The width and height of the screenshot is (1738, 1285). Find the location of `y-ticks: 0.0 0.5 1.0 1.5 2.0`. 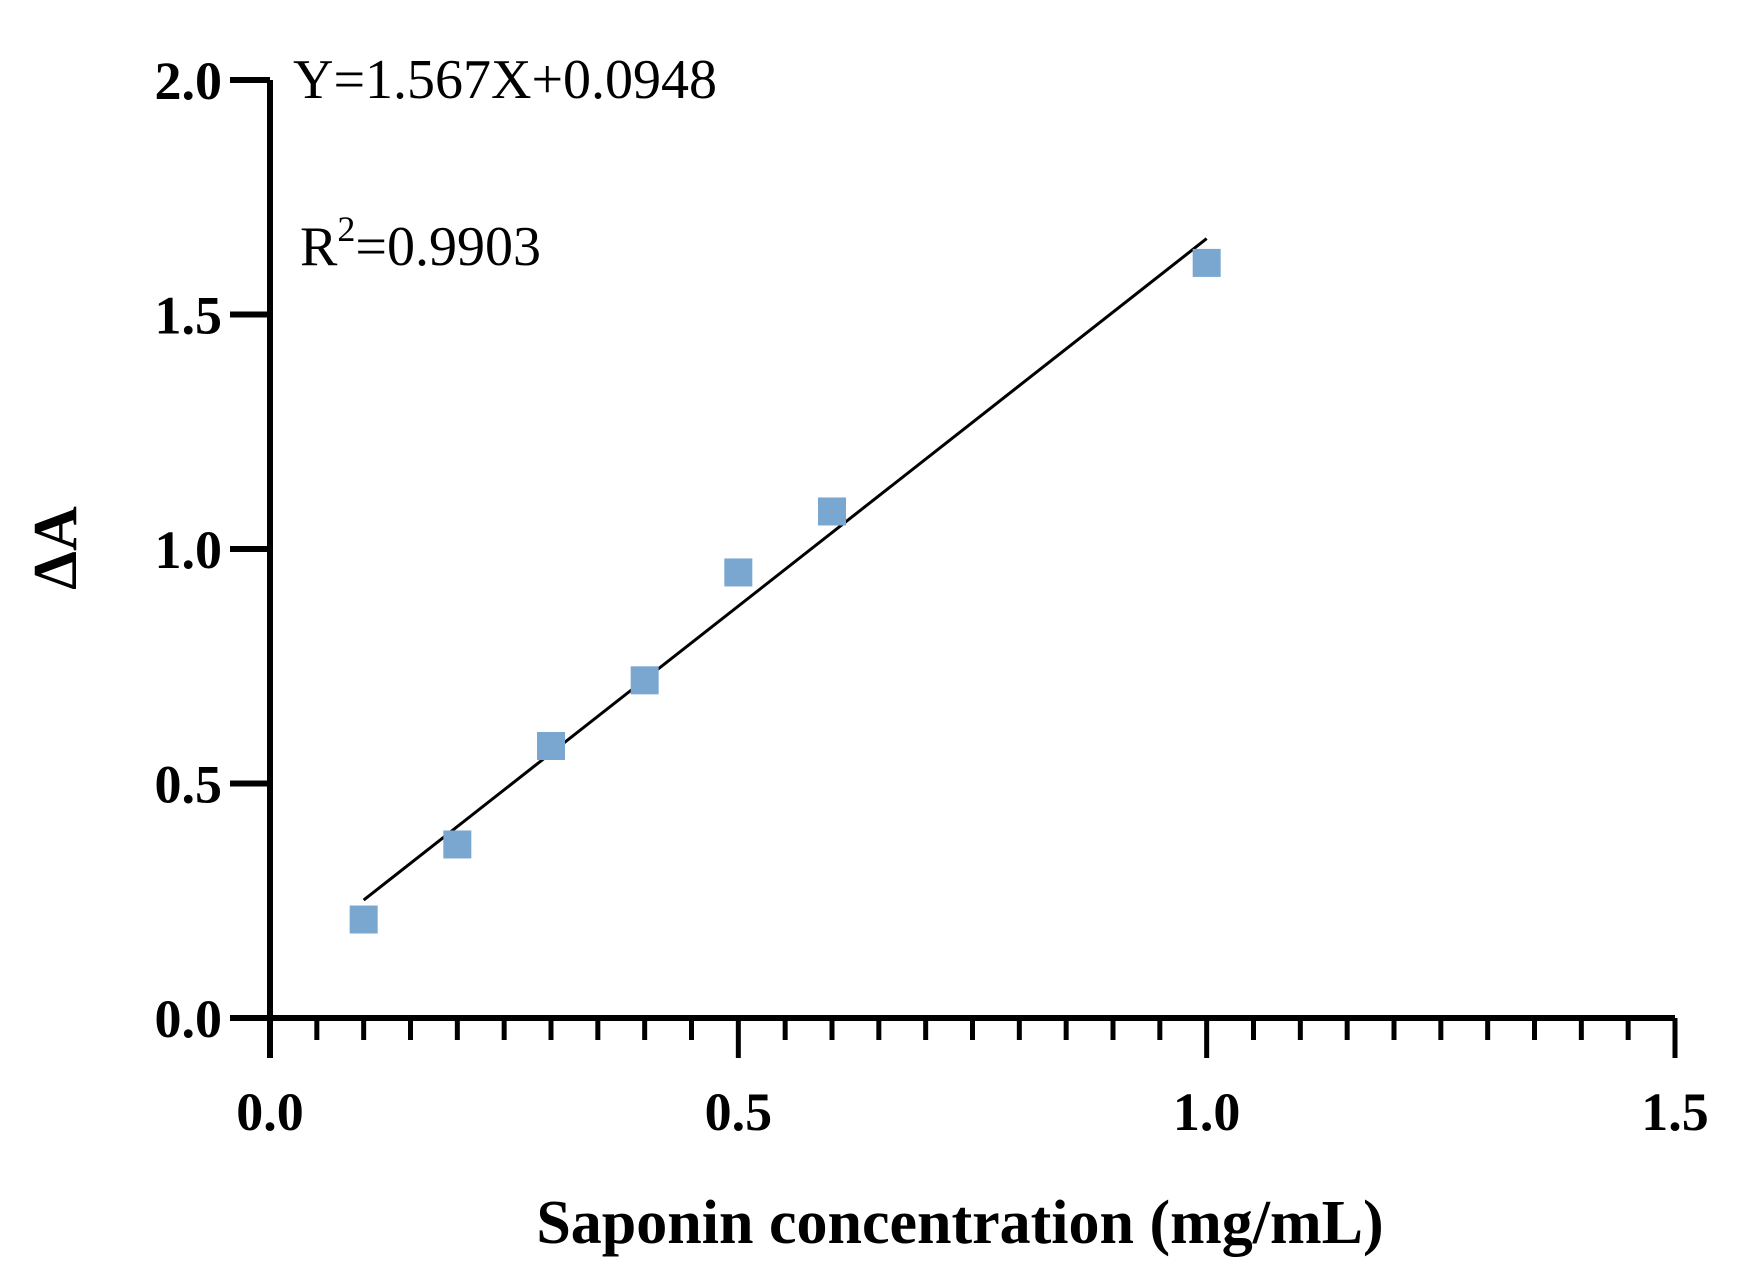

y-ticks: 0.0 0.5 1.0 1.5 2.0 is located at coordinates (212, 550).